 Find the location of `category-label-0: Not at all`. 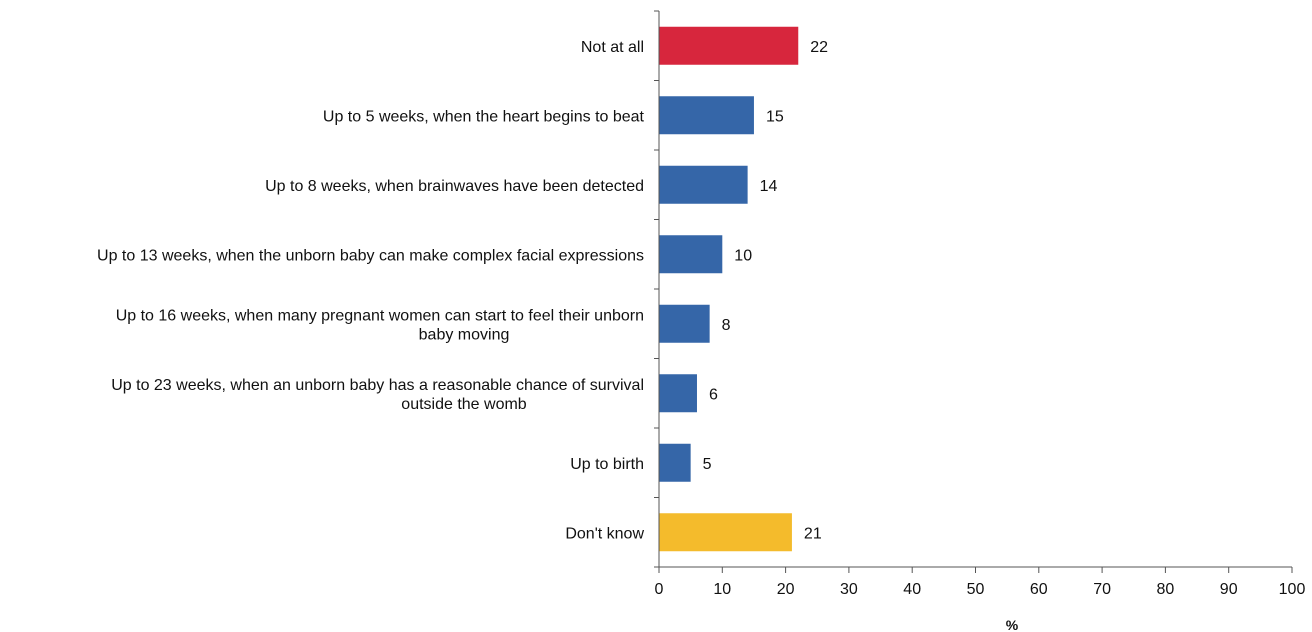

category-label-0: Not at all is located at coordinates (612, 47).